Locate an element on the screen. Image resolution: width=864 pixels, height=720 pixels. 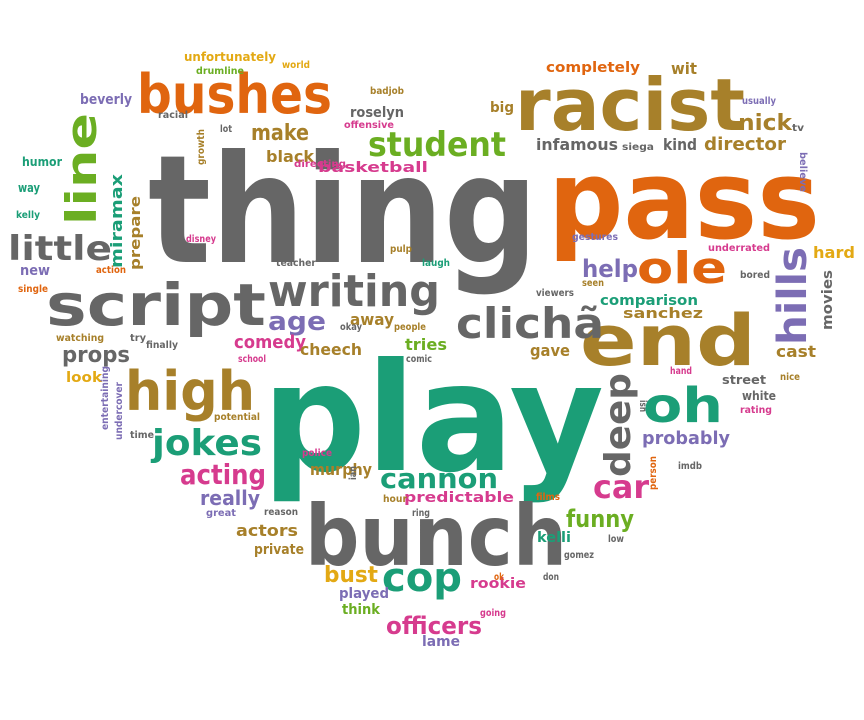
word-cannon: cannon is located at coordinates (439, 478).